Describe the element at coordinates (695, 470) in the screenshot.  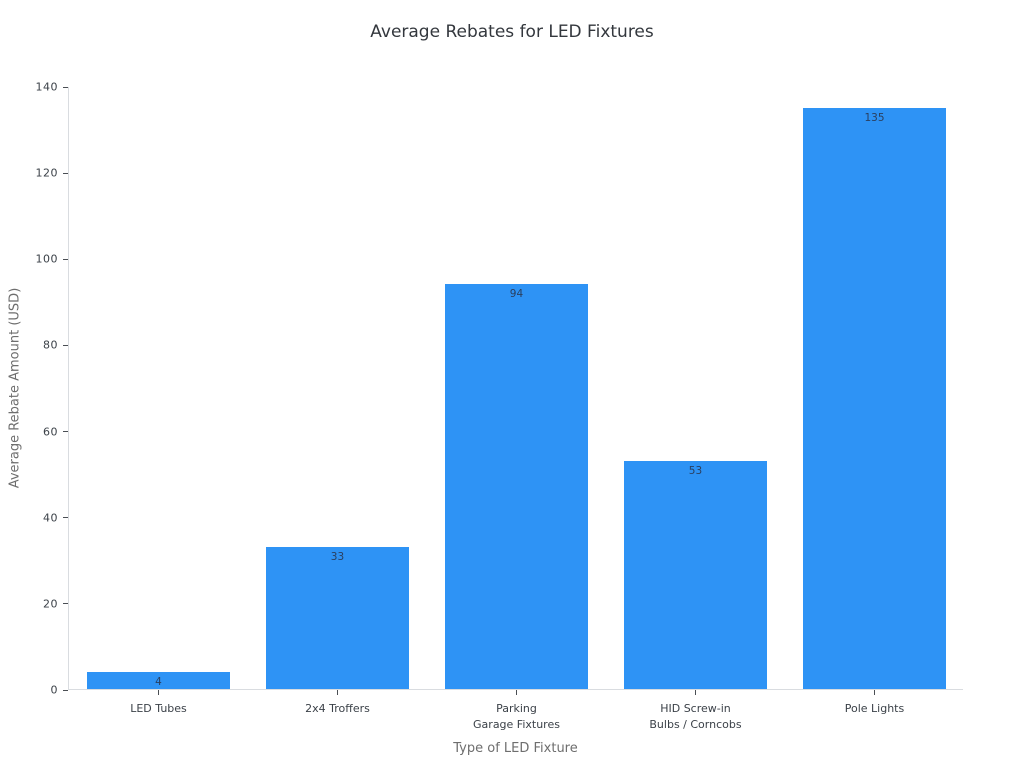
I see `bar-value-label: 53` at that location.